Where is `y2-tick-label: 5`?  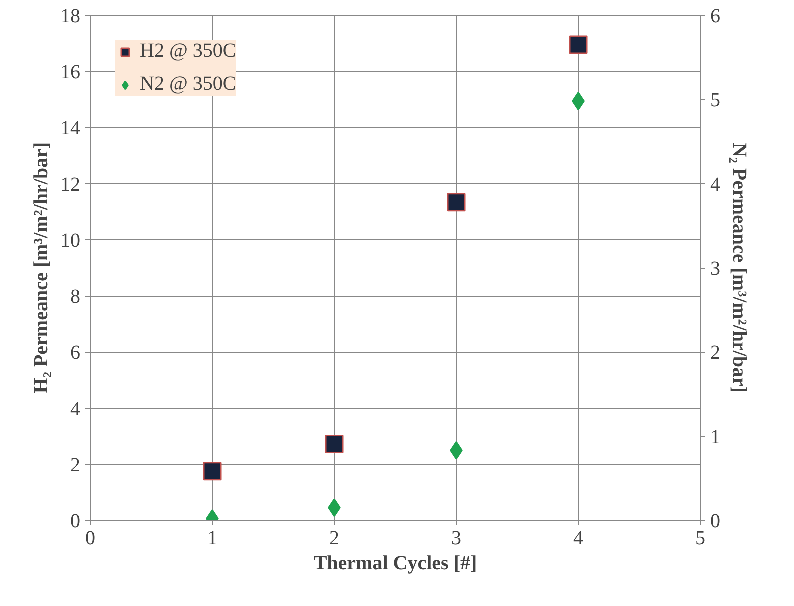 y2-tick-label: 5 is located at coordinates (715, 101).